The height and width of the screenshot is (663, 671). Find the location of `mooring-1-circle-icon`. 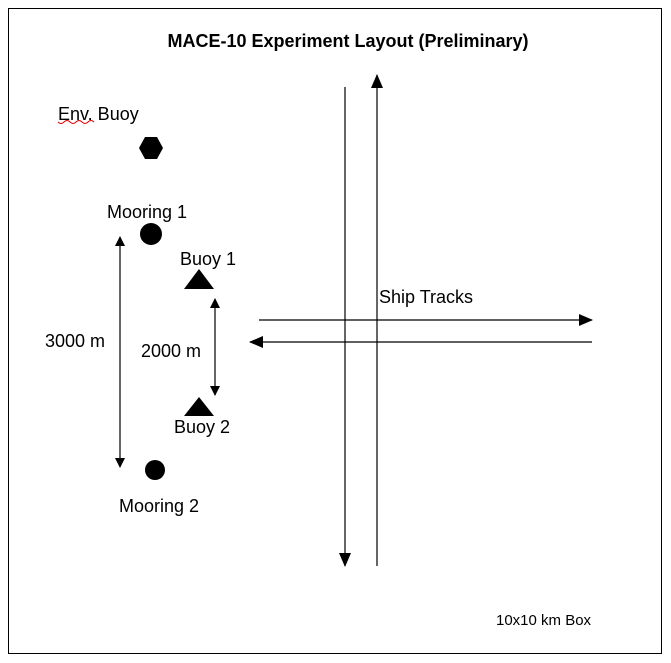

mooring-1-circle-icon is located at coordinates (151, 234).